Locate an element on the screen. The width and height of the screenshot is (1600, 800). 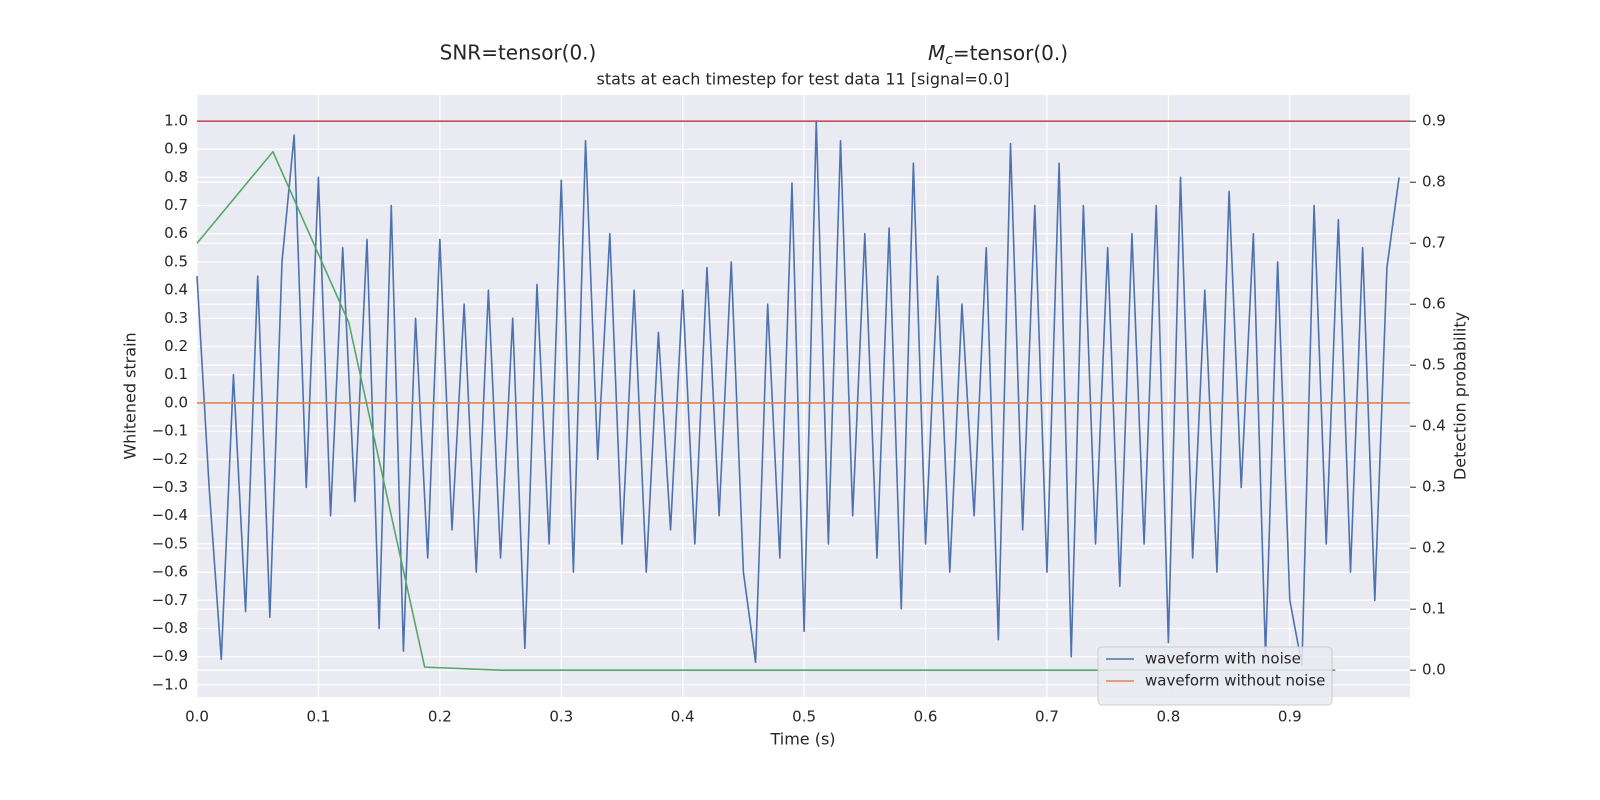
y-tick-label: 0.8 is located at coordinates (176, 177).